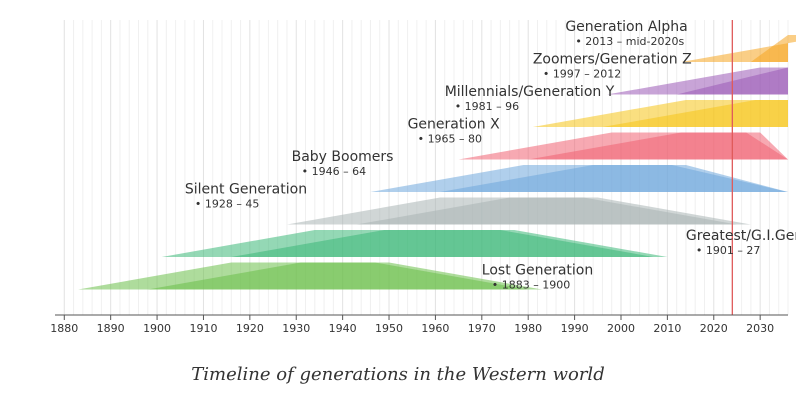 The width and height of the screenshot is (796, 418). Describe the element at coordinates (714, 328) in the screenshot. I see `x-tick-label: 2020` at that location.